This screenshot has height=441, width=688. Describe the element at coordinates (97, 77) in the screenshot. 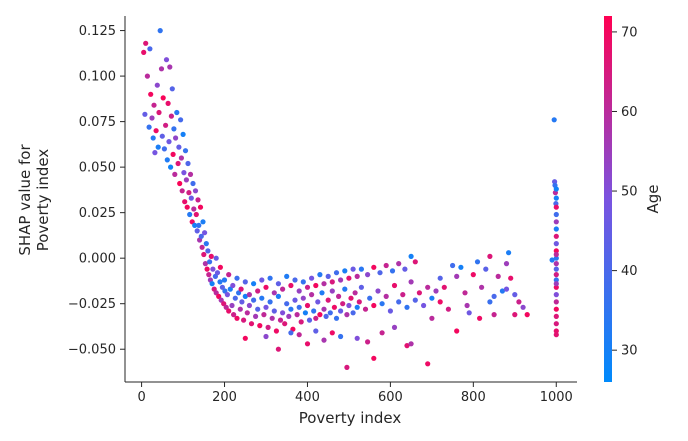

I see `y-tick-label: 0.100` at that location.